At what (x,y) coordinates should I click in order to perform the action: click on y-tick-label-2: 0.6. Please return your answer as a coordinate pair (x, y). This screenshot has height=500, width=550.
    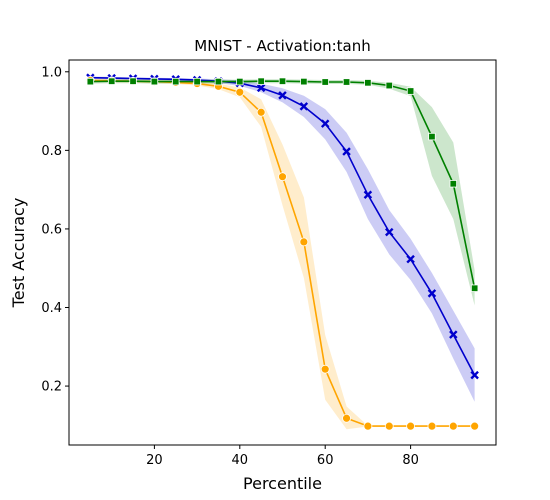
    Looking at the image, I should click on (51, 229).